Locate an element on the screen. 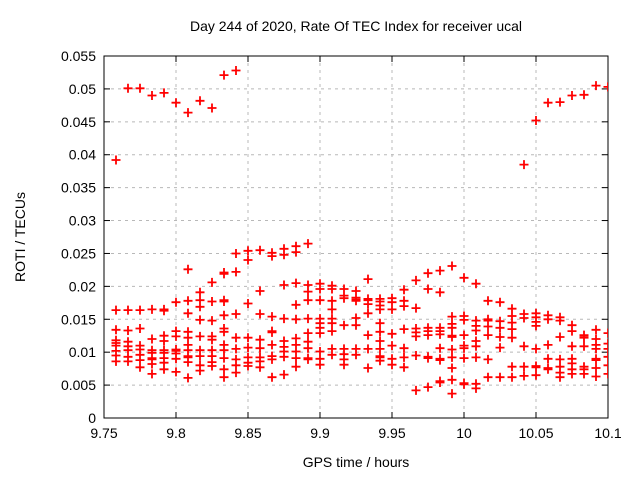 Image resolution: width=640 pixels, height=480 pixels. y-tick-label: 0.025 is located at coordinates (78, 253).